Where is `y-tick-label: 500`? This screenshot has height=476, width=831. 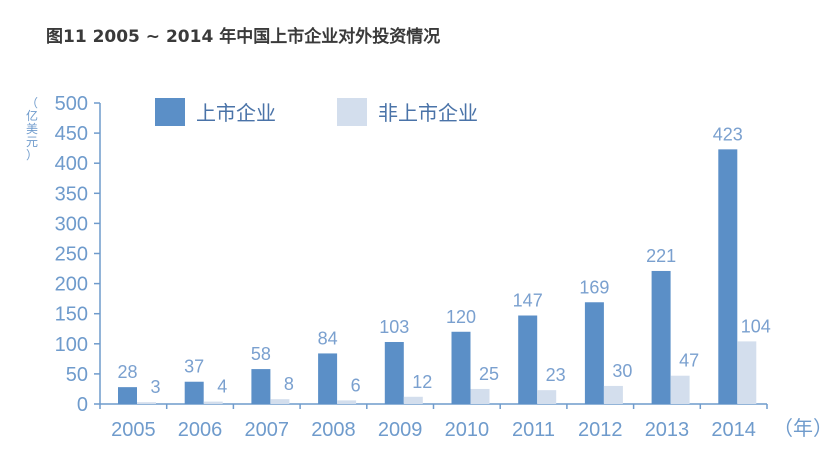
y-tick-label: 500 is located at coordinates (71, 104).